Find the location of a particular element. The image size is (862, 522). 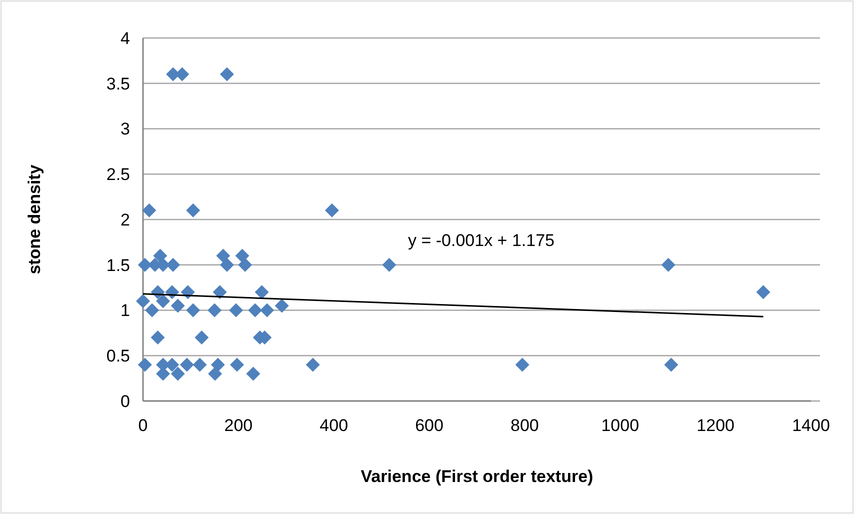

x-tick-label: 400 is located at coordinates (334, 425).